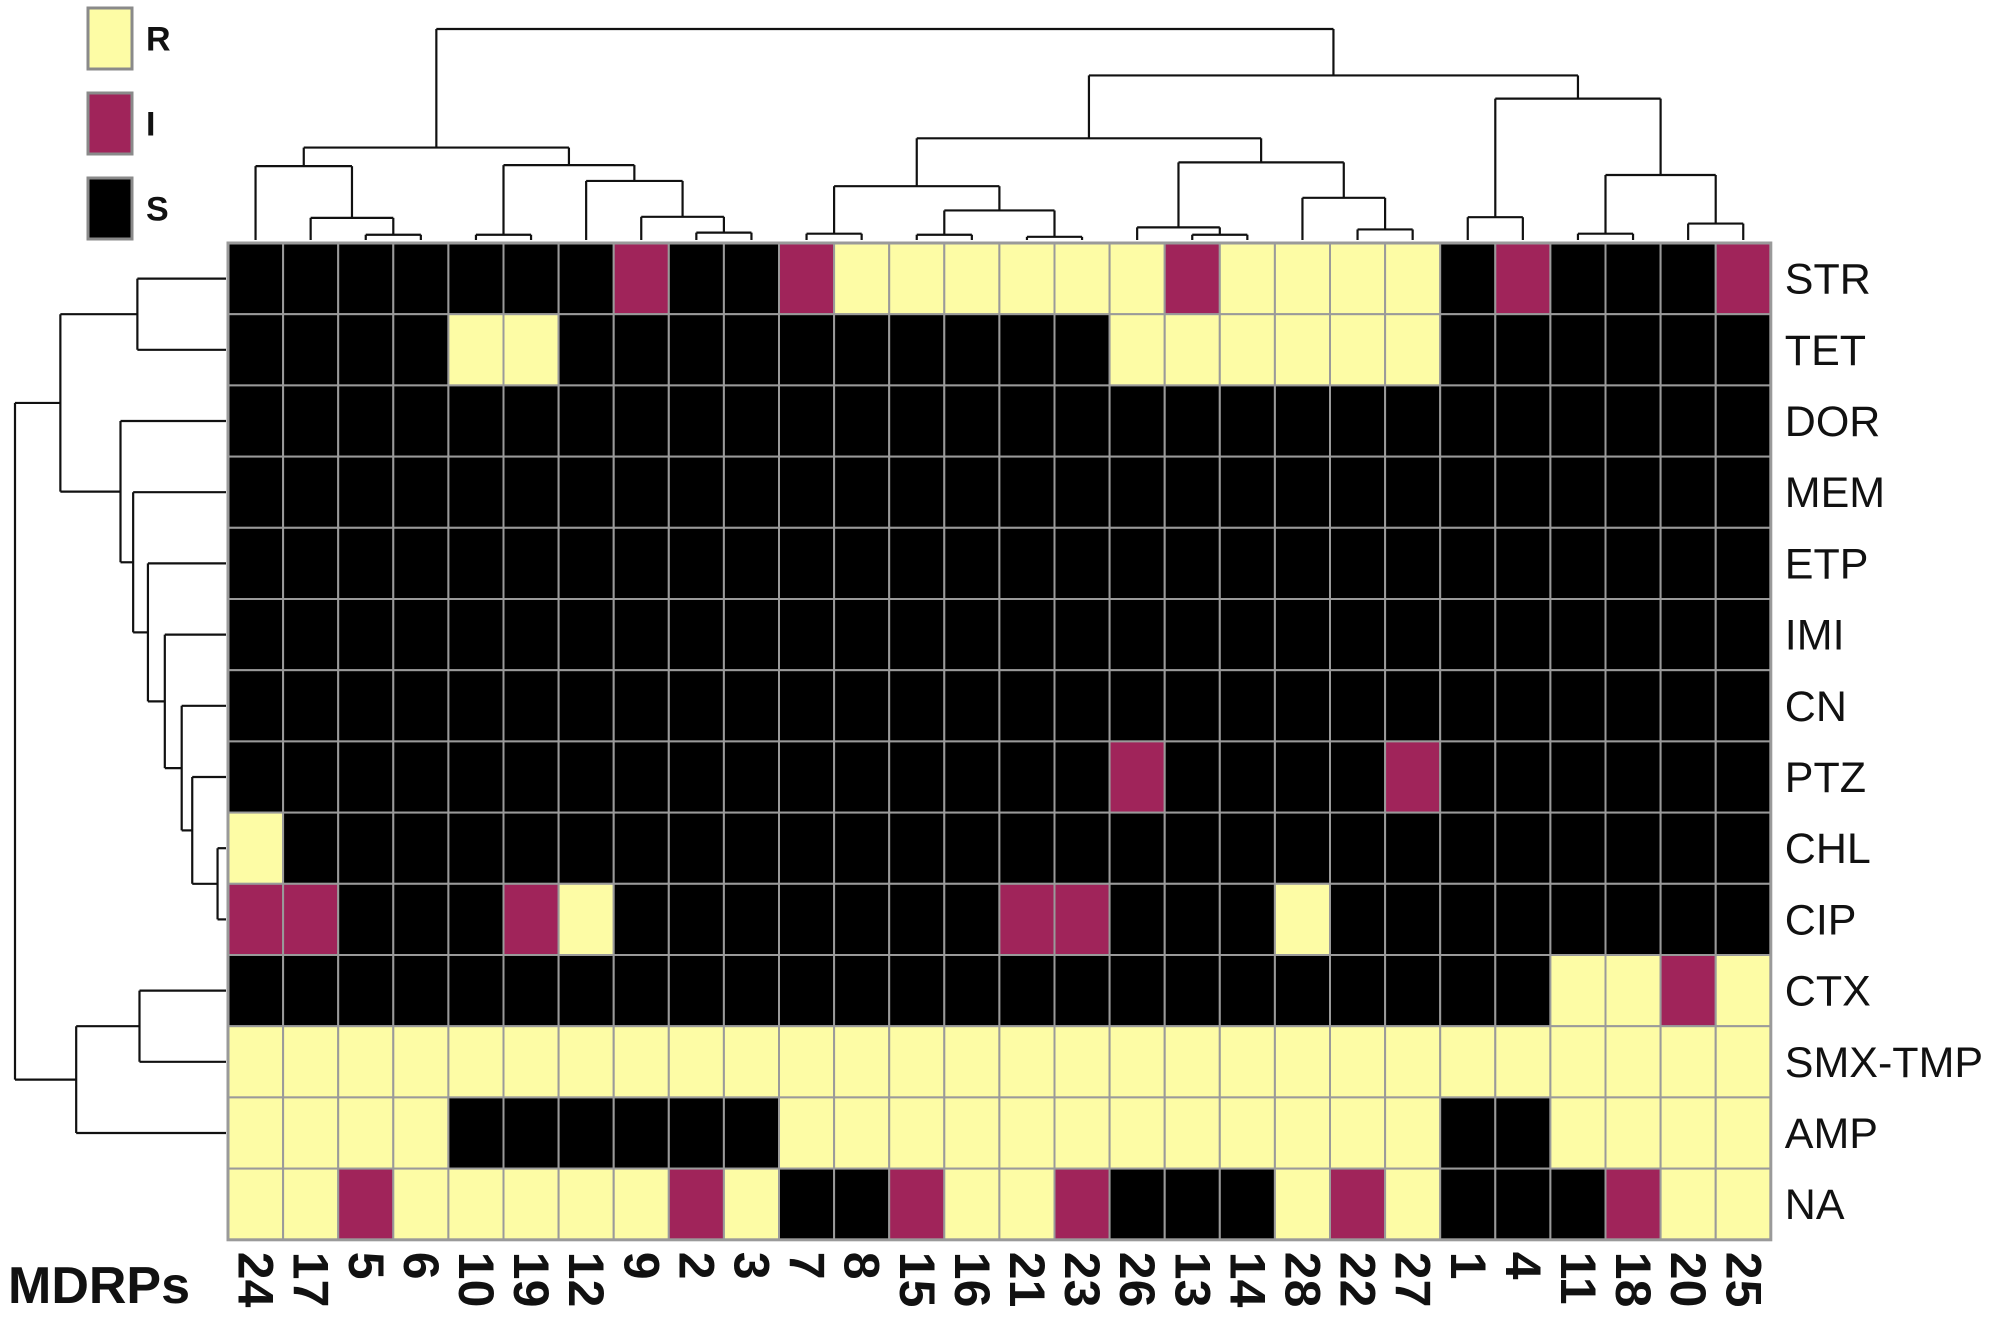 The width and height of the screenshot is (1995, 1334). Describe the element at coordinates (1833, 422) in the screenshot. I see `row-label: DOR` at that location.